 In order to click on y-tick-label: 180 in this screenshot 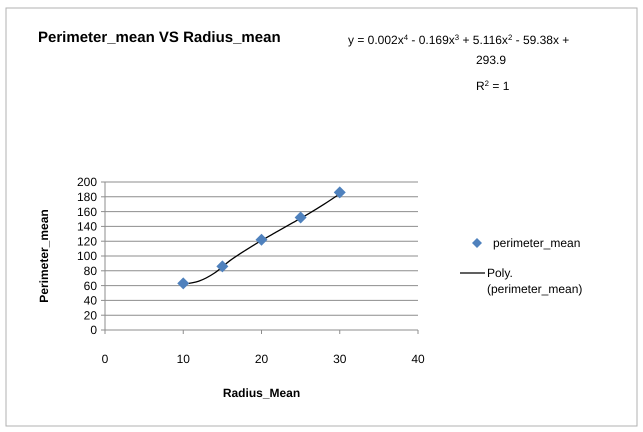, I will do `click(87, 197)`.